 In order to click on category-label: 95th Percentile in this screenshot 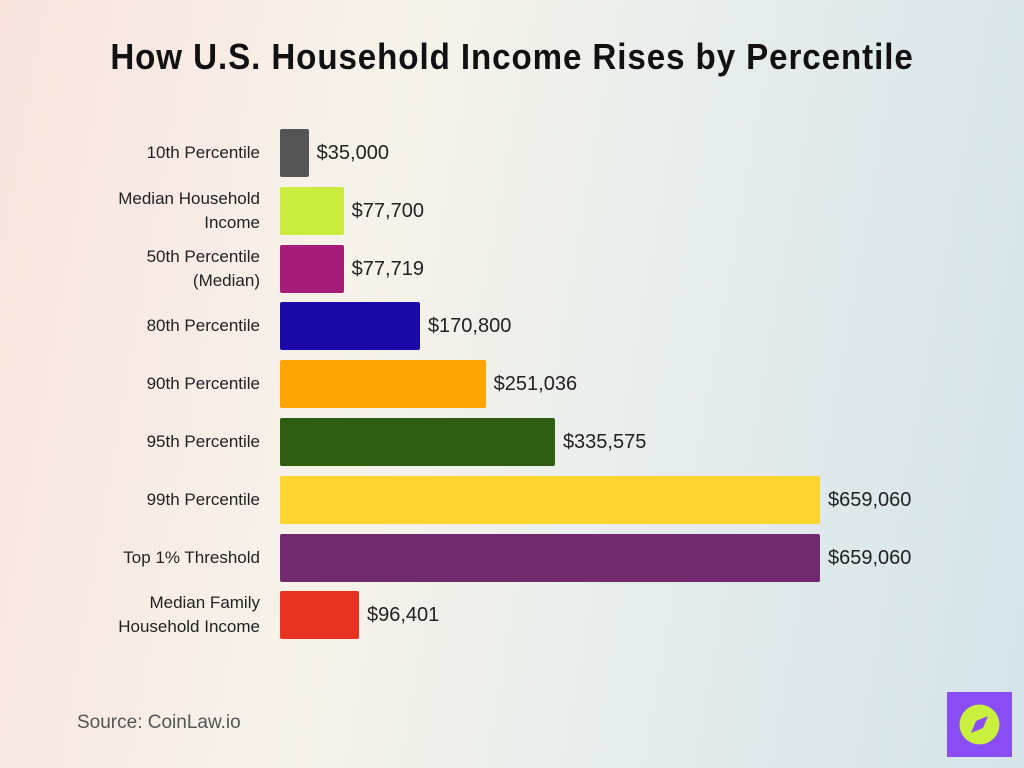, I will do `click(203, 441)`.